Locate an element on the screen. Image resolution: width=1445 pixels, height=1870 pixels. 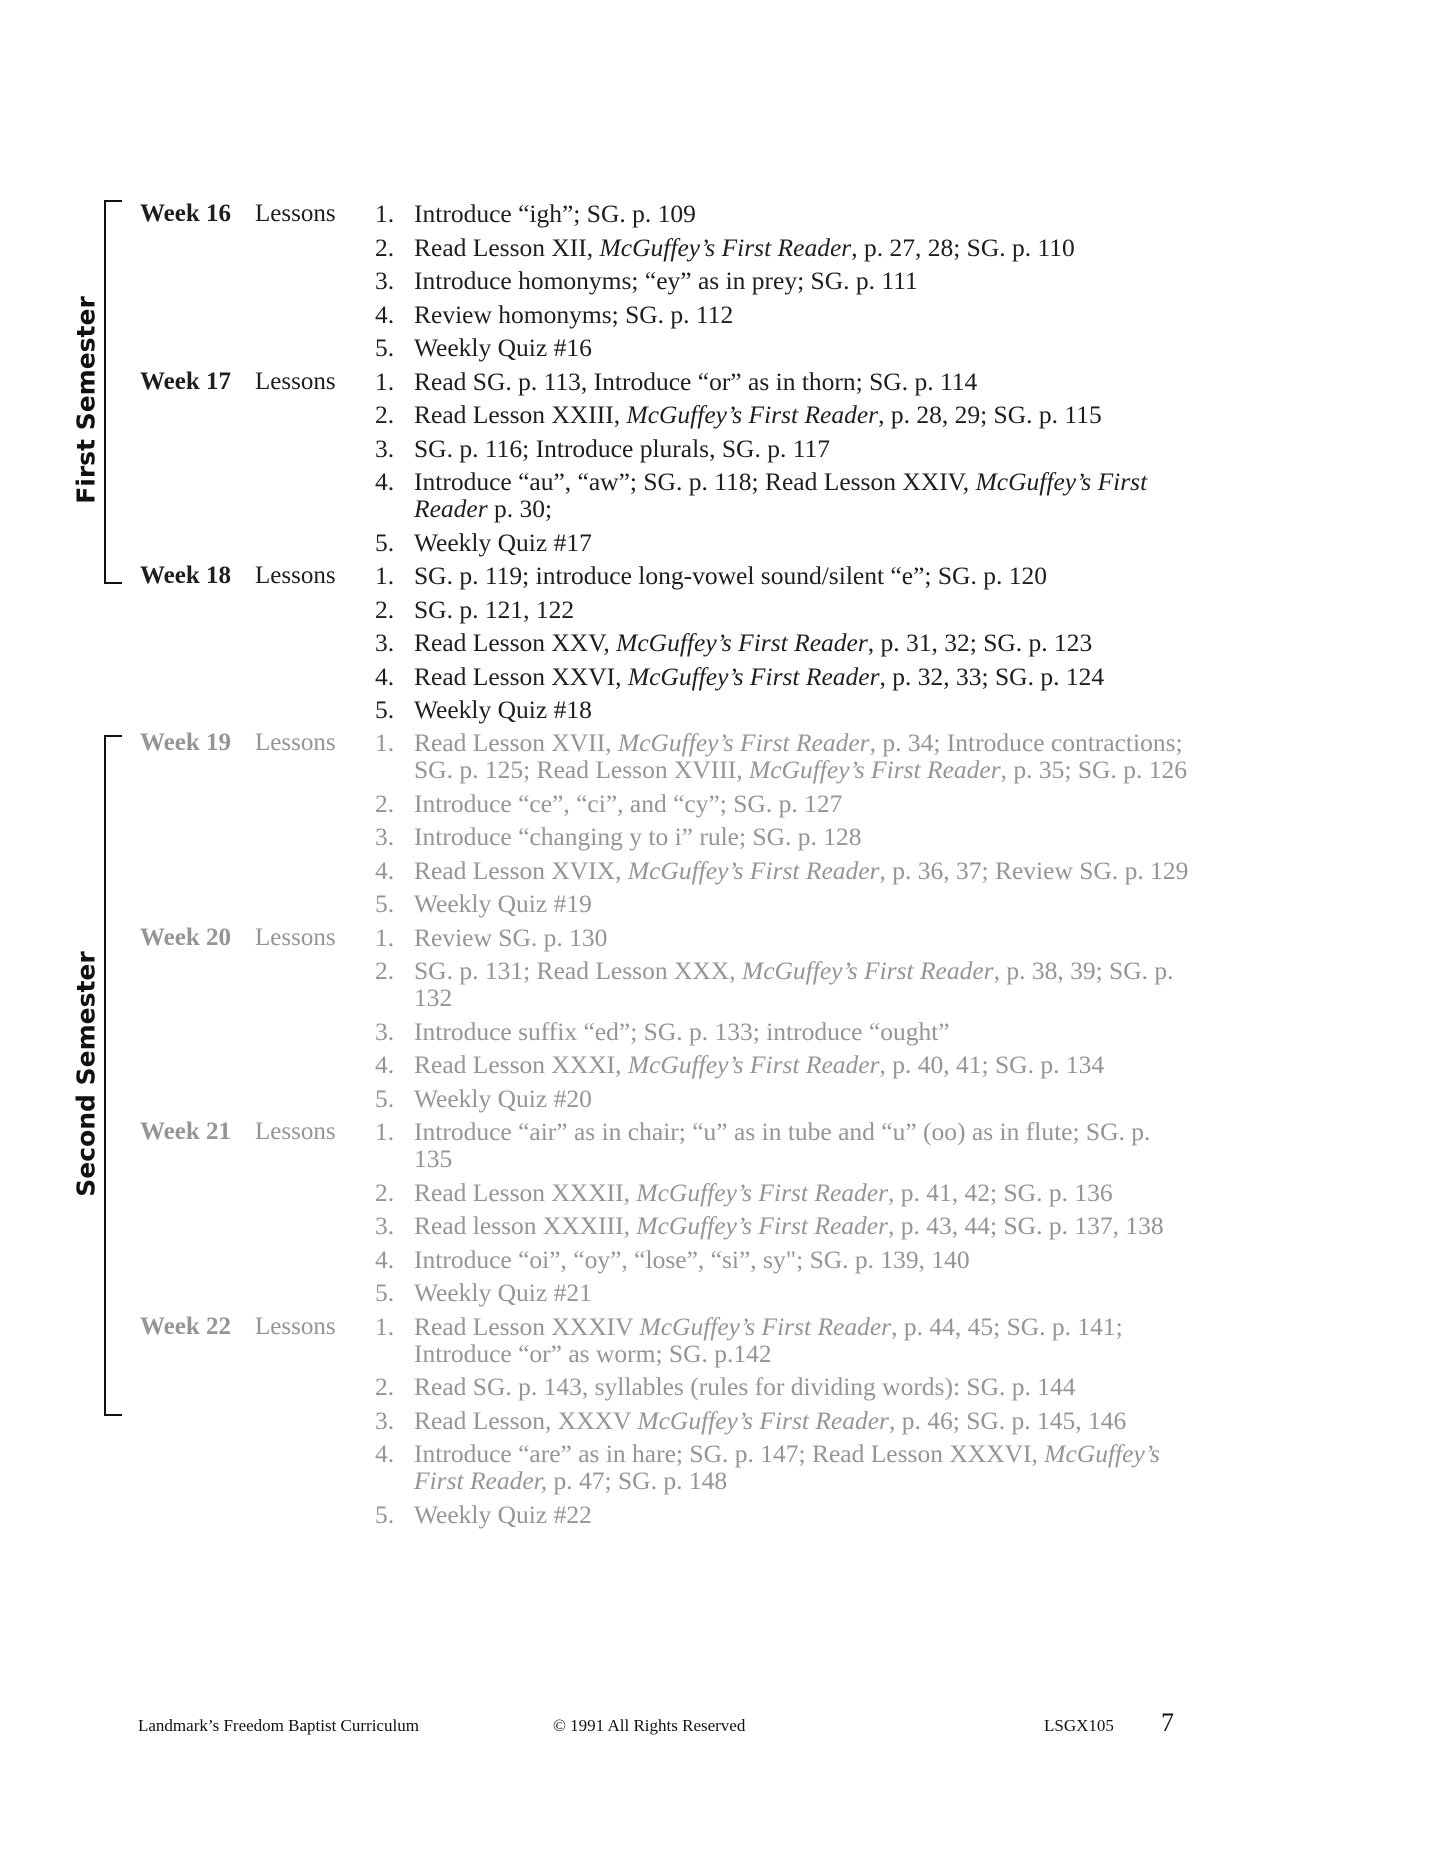
lesson-text: , p. 38, 39; SG. p. 132 is located at coordinates (794, 984).